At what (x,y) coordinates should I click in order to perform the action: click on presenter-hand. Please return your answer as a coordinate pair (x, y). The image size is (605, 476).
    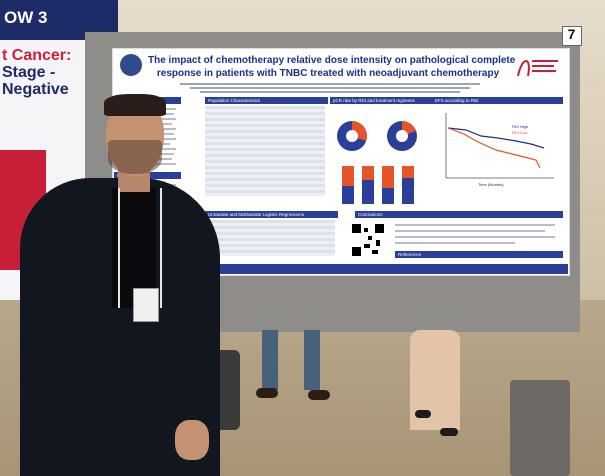
    Looking at the image, I should click on (192, 440).